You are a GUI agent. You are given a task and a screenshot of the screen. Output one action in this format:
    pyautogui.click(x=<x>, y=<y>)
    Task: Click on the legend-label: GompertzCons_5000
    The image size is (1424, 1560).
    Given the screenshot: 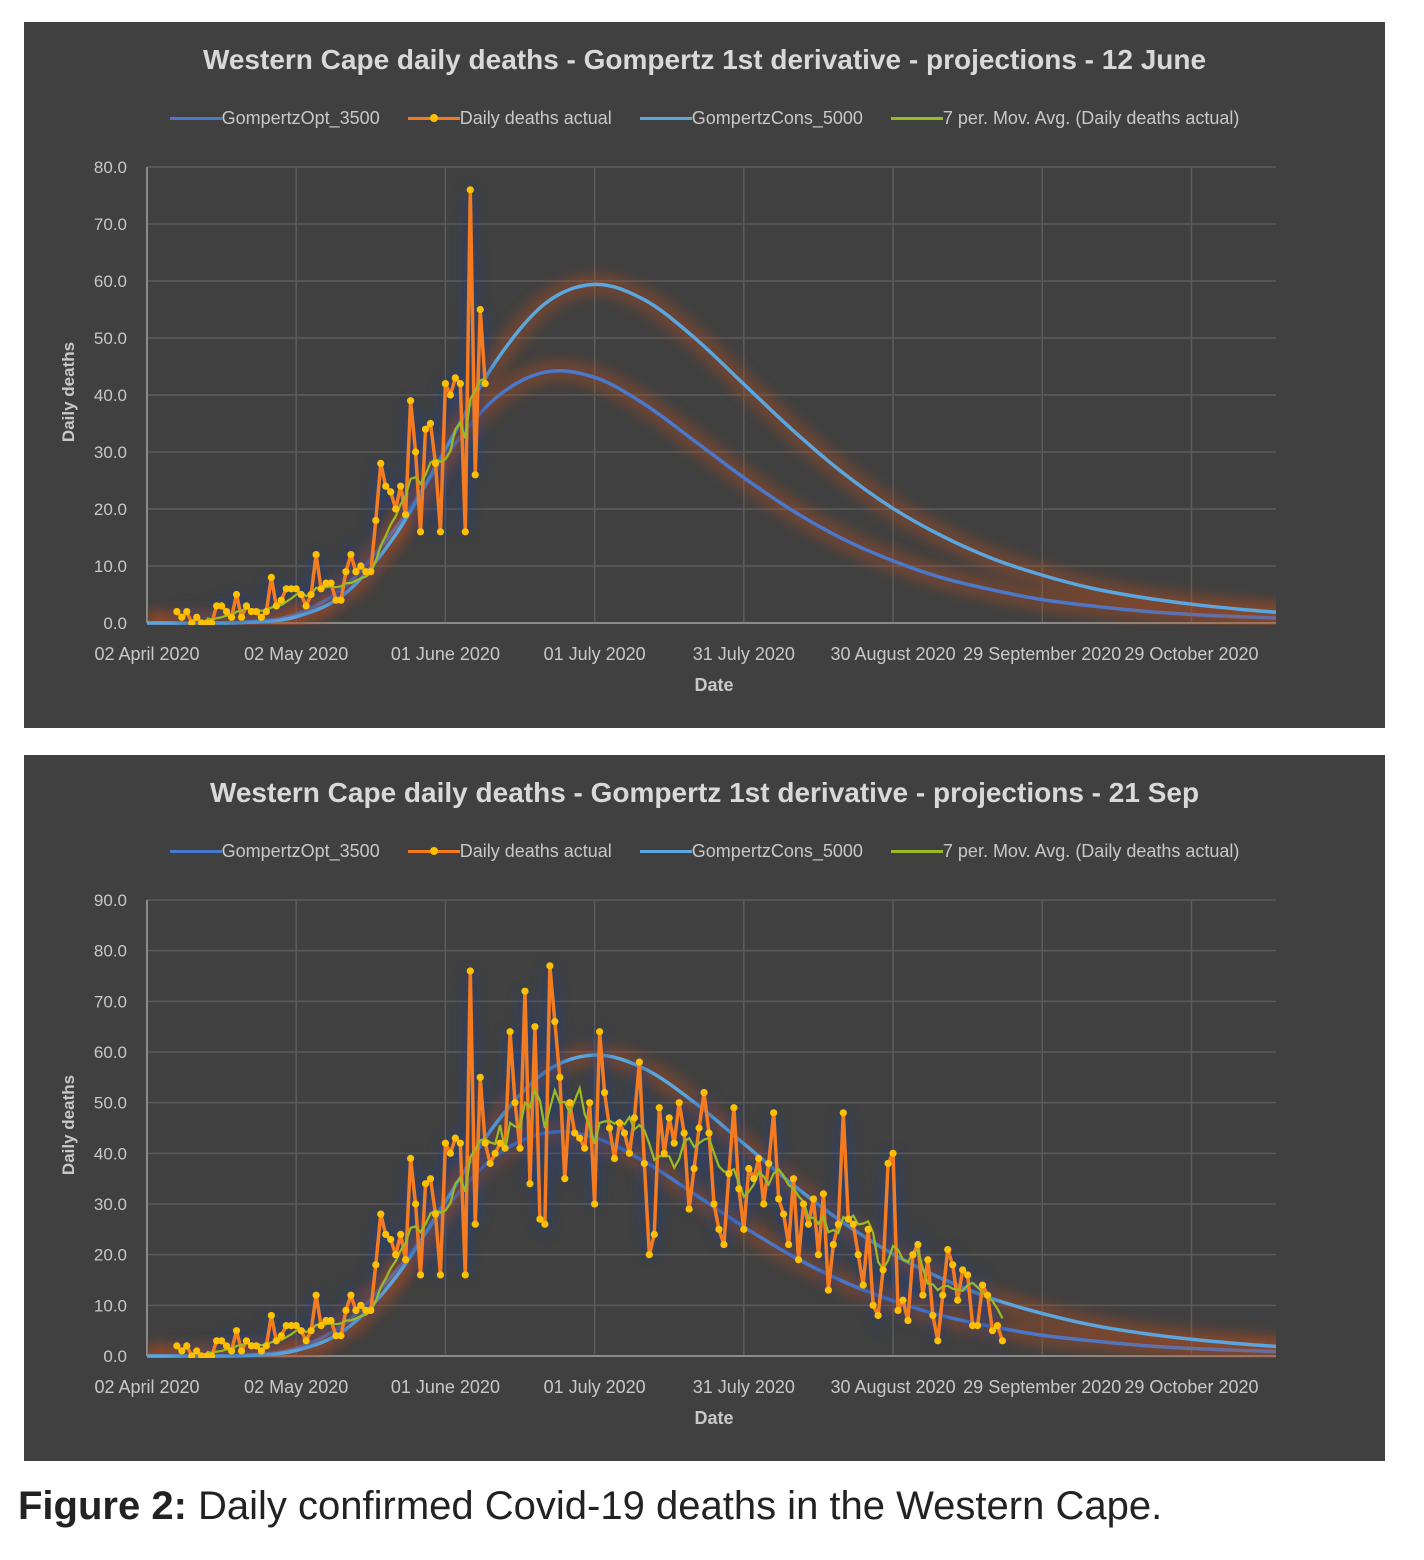 What is the action you would take?
    pyautogui.click(x=777, y=851)
    